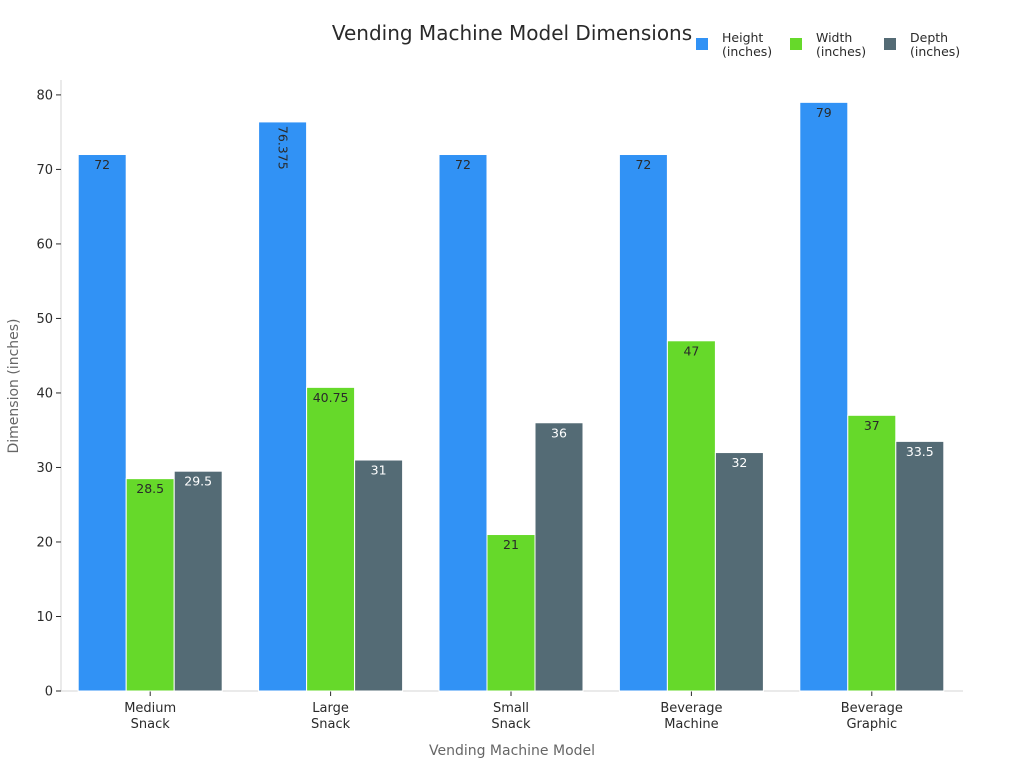  I want to click on data-label: 28.5, so click(150, 488).